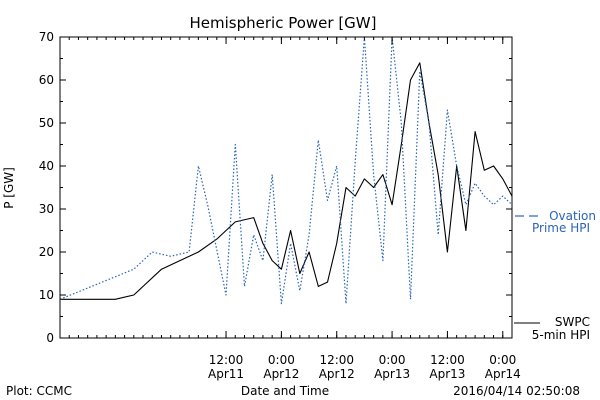 The image size is (600, 400). I want to click on legend-swpc-label-2: 5-min HPI, so click(561, 335).